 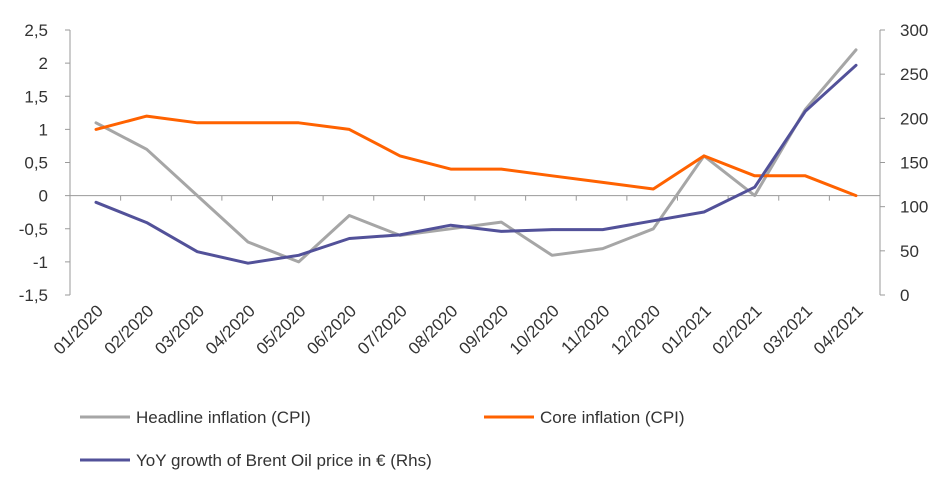 What do you see at coordinates (43, 129) in the screenshot?
I see `left-tick-label: 1` at bounding box center [43, 129].